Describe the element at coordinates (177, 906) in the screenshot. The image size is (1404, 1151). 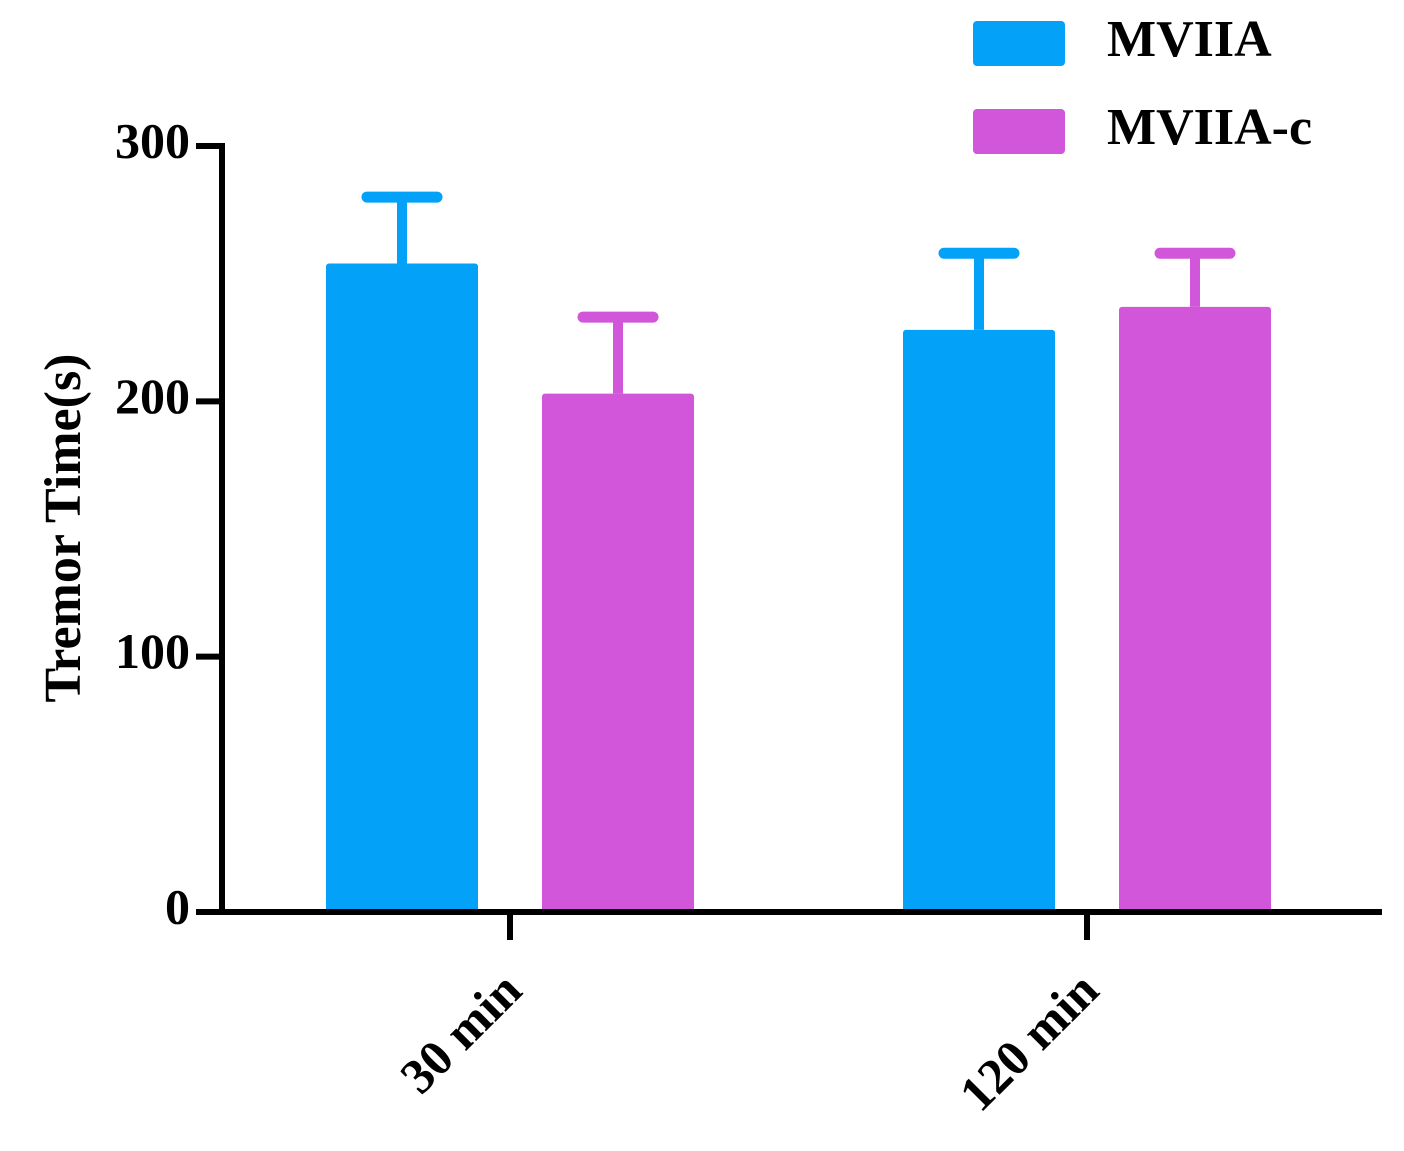
I see `y-tick-label: 0` at that location.